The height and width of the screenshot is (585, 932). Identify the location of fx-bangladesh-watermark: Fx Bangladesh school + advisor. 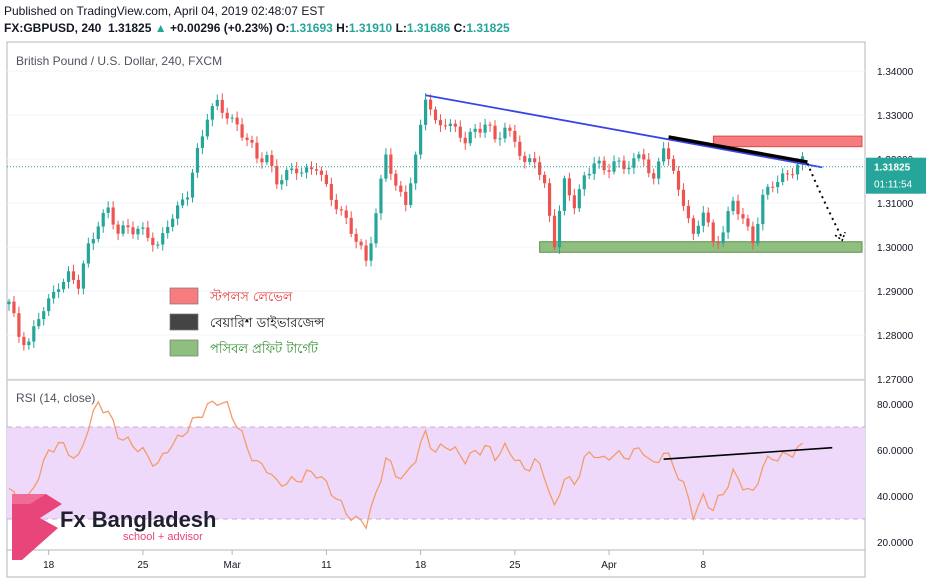
(114, 527).